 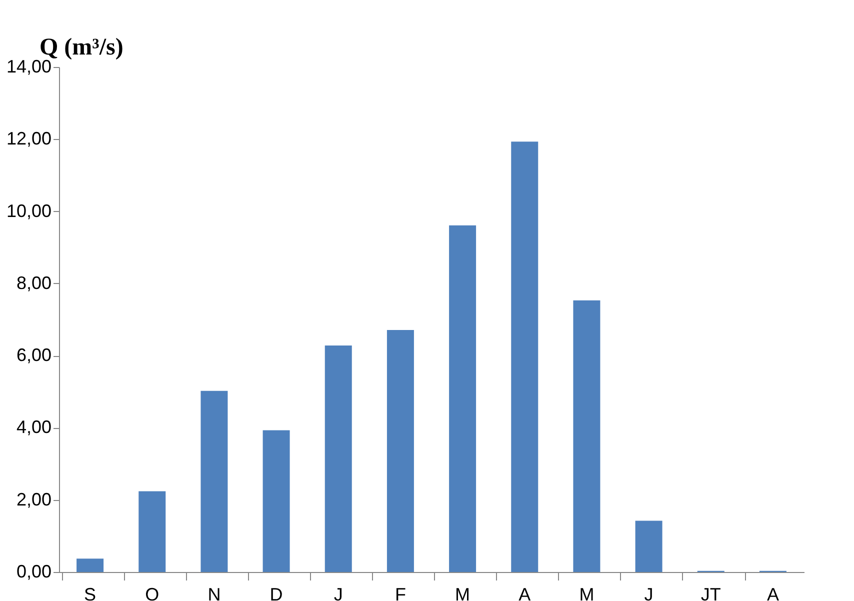 What do you see at coordinates (90, 592) in the screenshot?
I see `x-tick-label: S` at bounding box center [90, 592].